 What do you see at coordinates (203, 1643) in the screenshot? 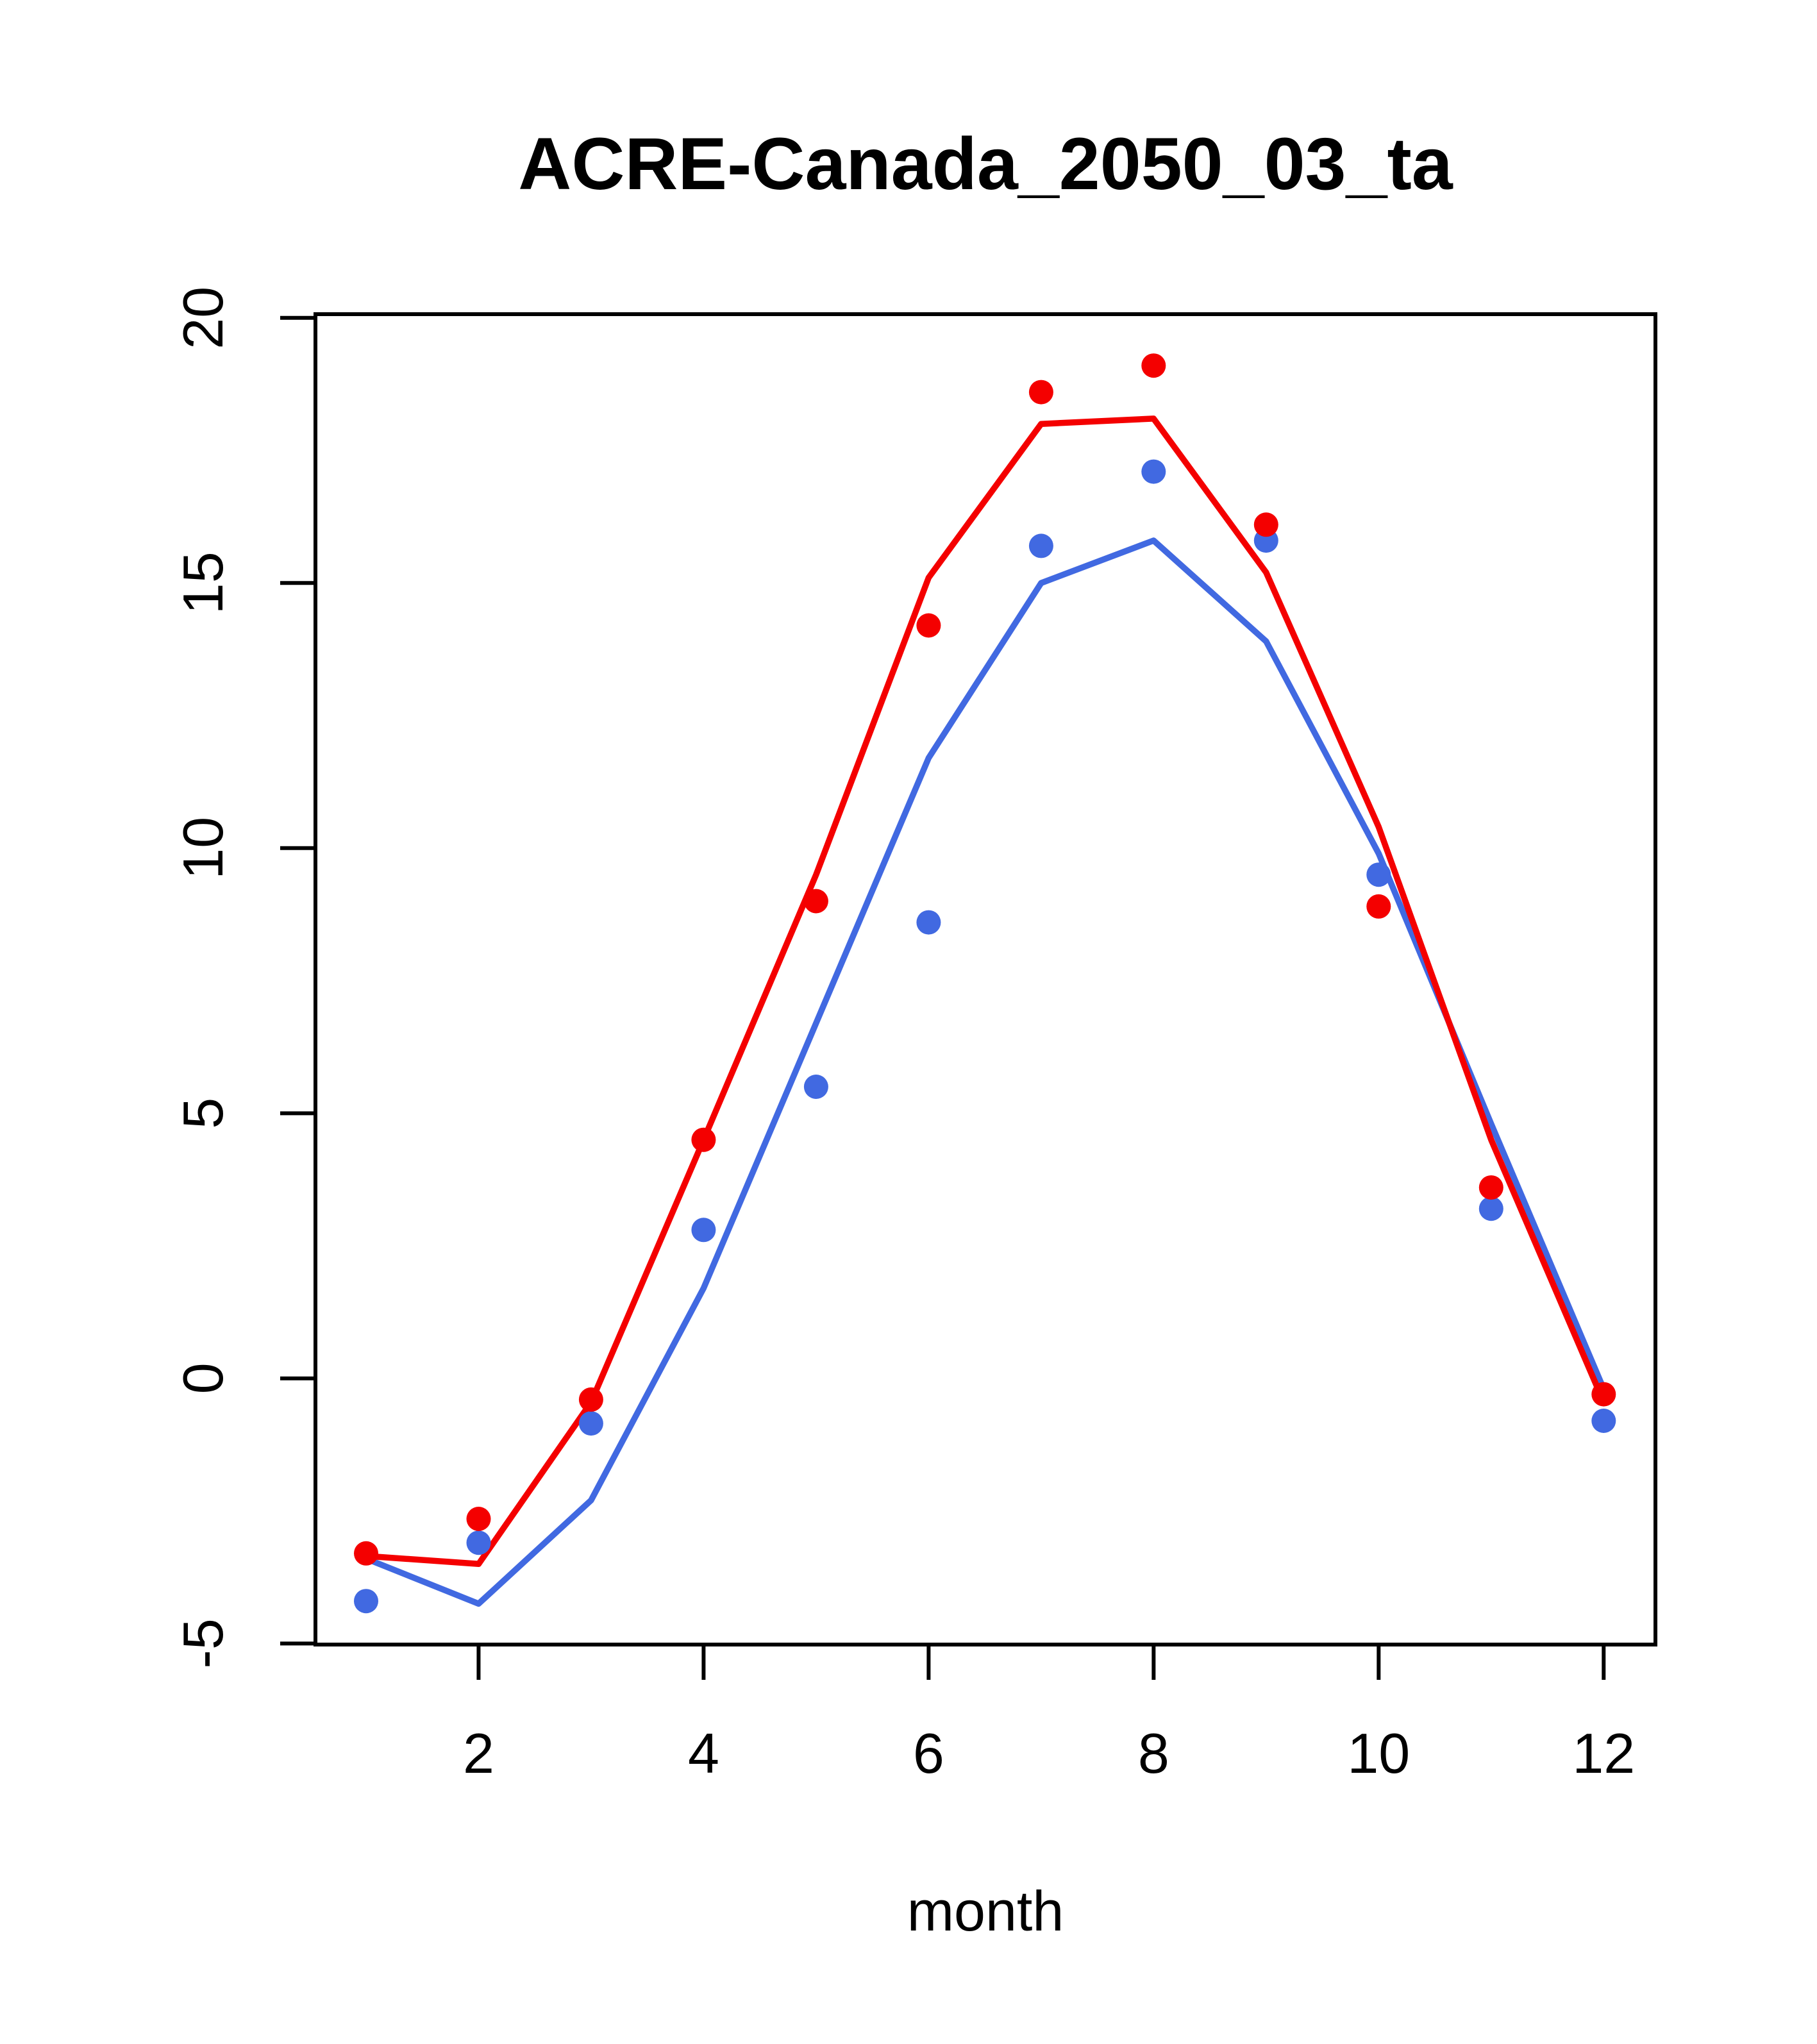
I see `y-tick-label: -5` at bounding box center [203, 1643].